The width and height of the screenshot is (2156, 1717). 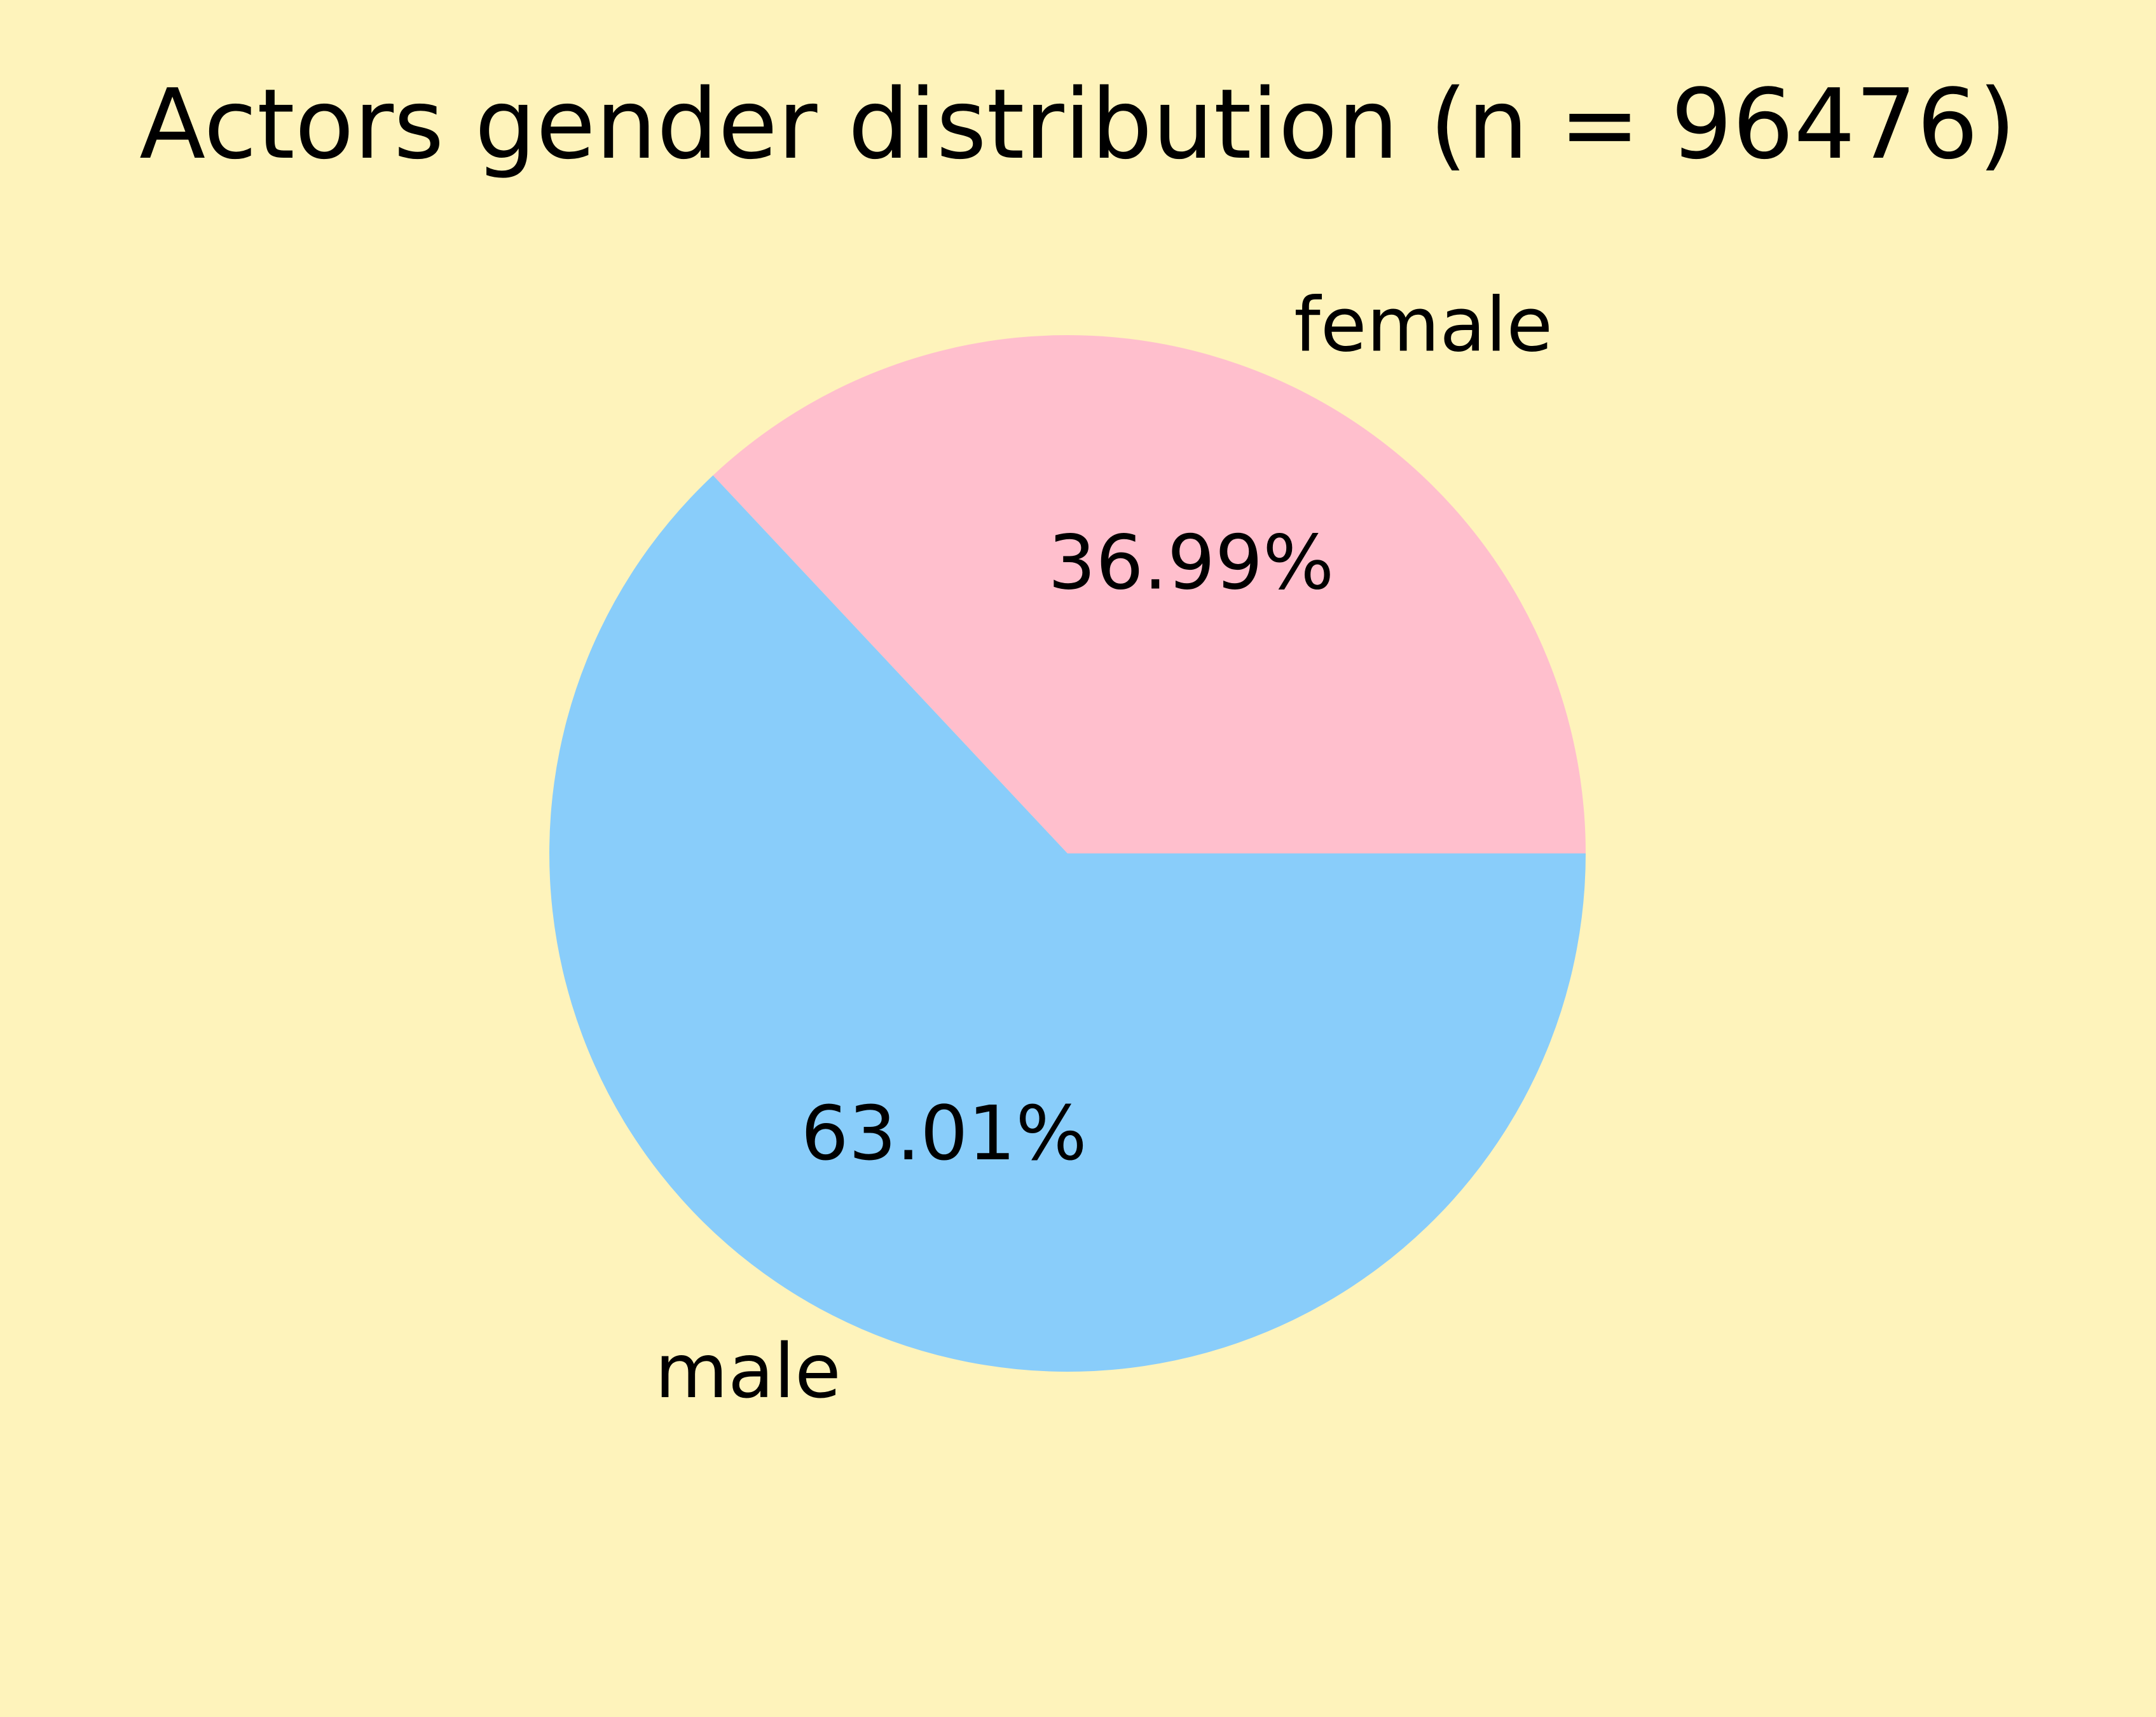 I want to click on slice-label-female: female, so click(x=1424, y=325).